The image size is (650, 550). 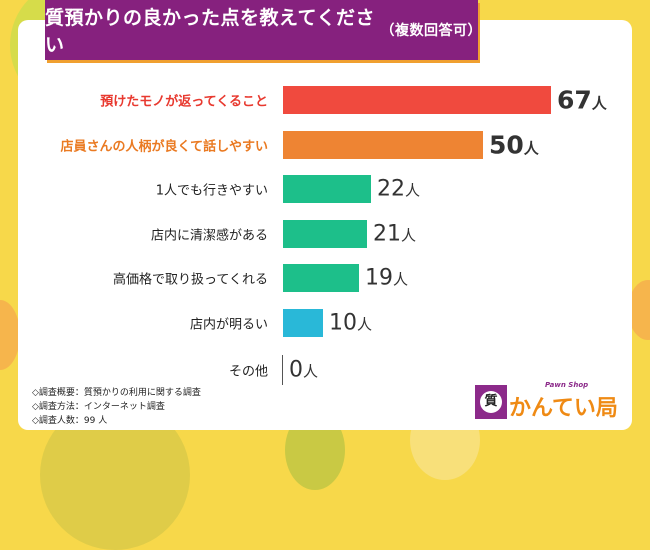 I want to click on chart-title: 質預かりの良かった点を教えてください （複数回答可）, so click(x=264, y=30).